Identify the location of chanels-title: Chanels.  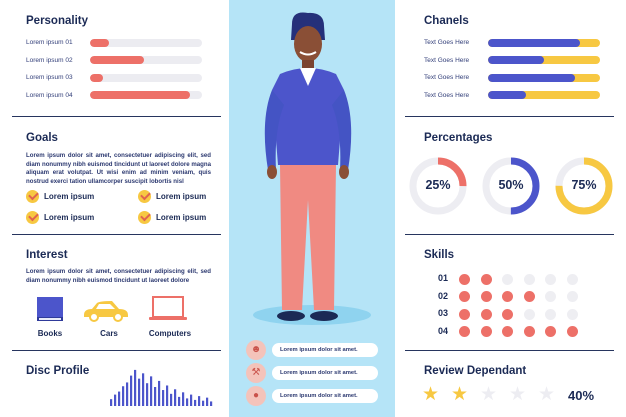
(446, 21).